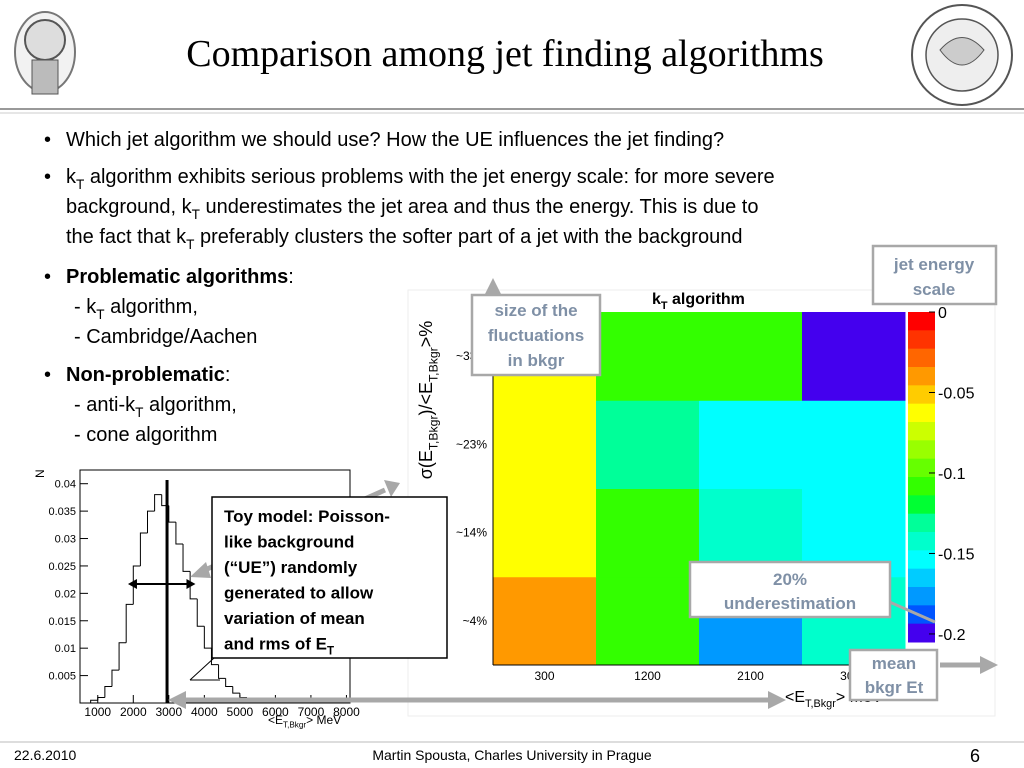 The image size is (1024, 768). I want to click on heatmap-title: kT algorithm, so click(698, 301).